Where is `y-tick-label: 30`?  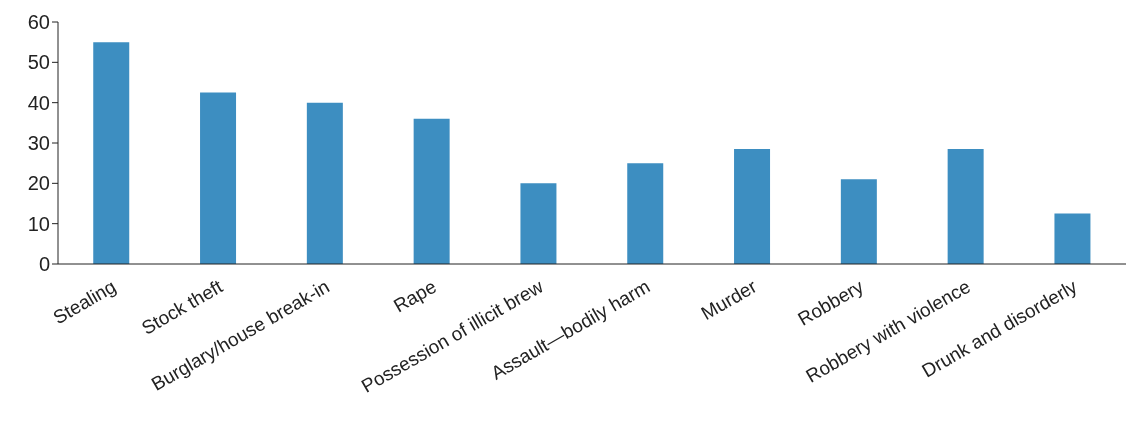
y-tick-label: 30 is located at coordinates (38, 143).